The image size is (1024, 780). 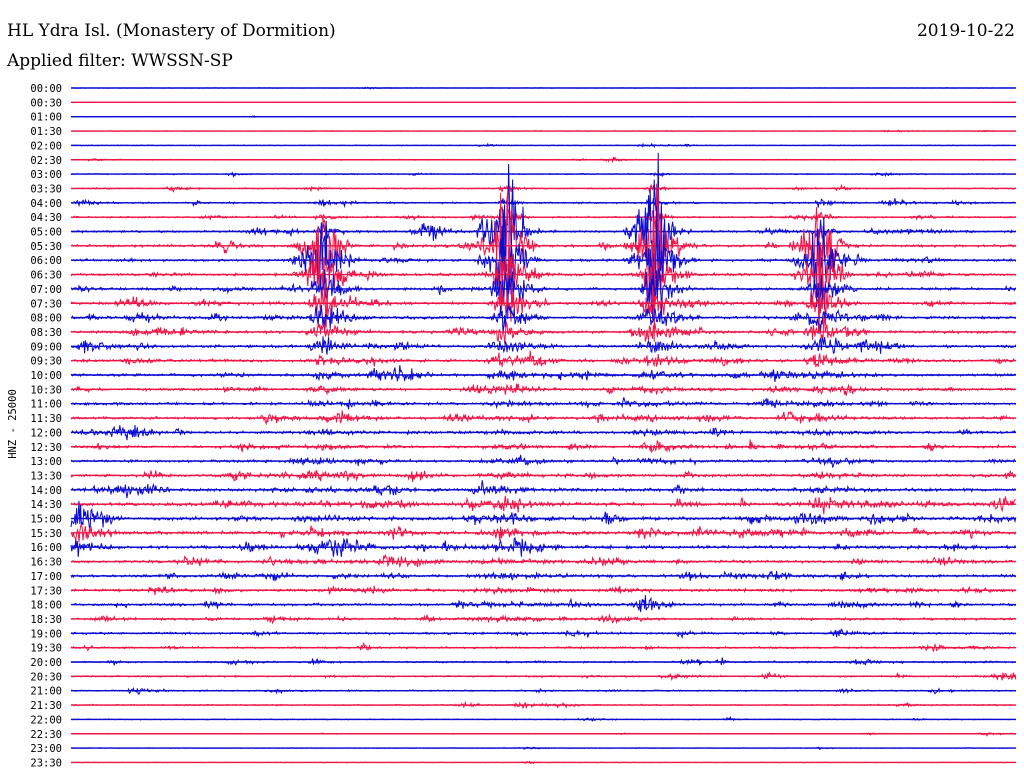 What do you see at coordinates (46, 735) in the screenshot?
I see `row-tick-label: 22:30` at bounding box center [46, 735].